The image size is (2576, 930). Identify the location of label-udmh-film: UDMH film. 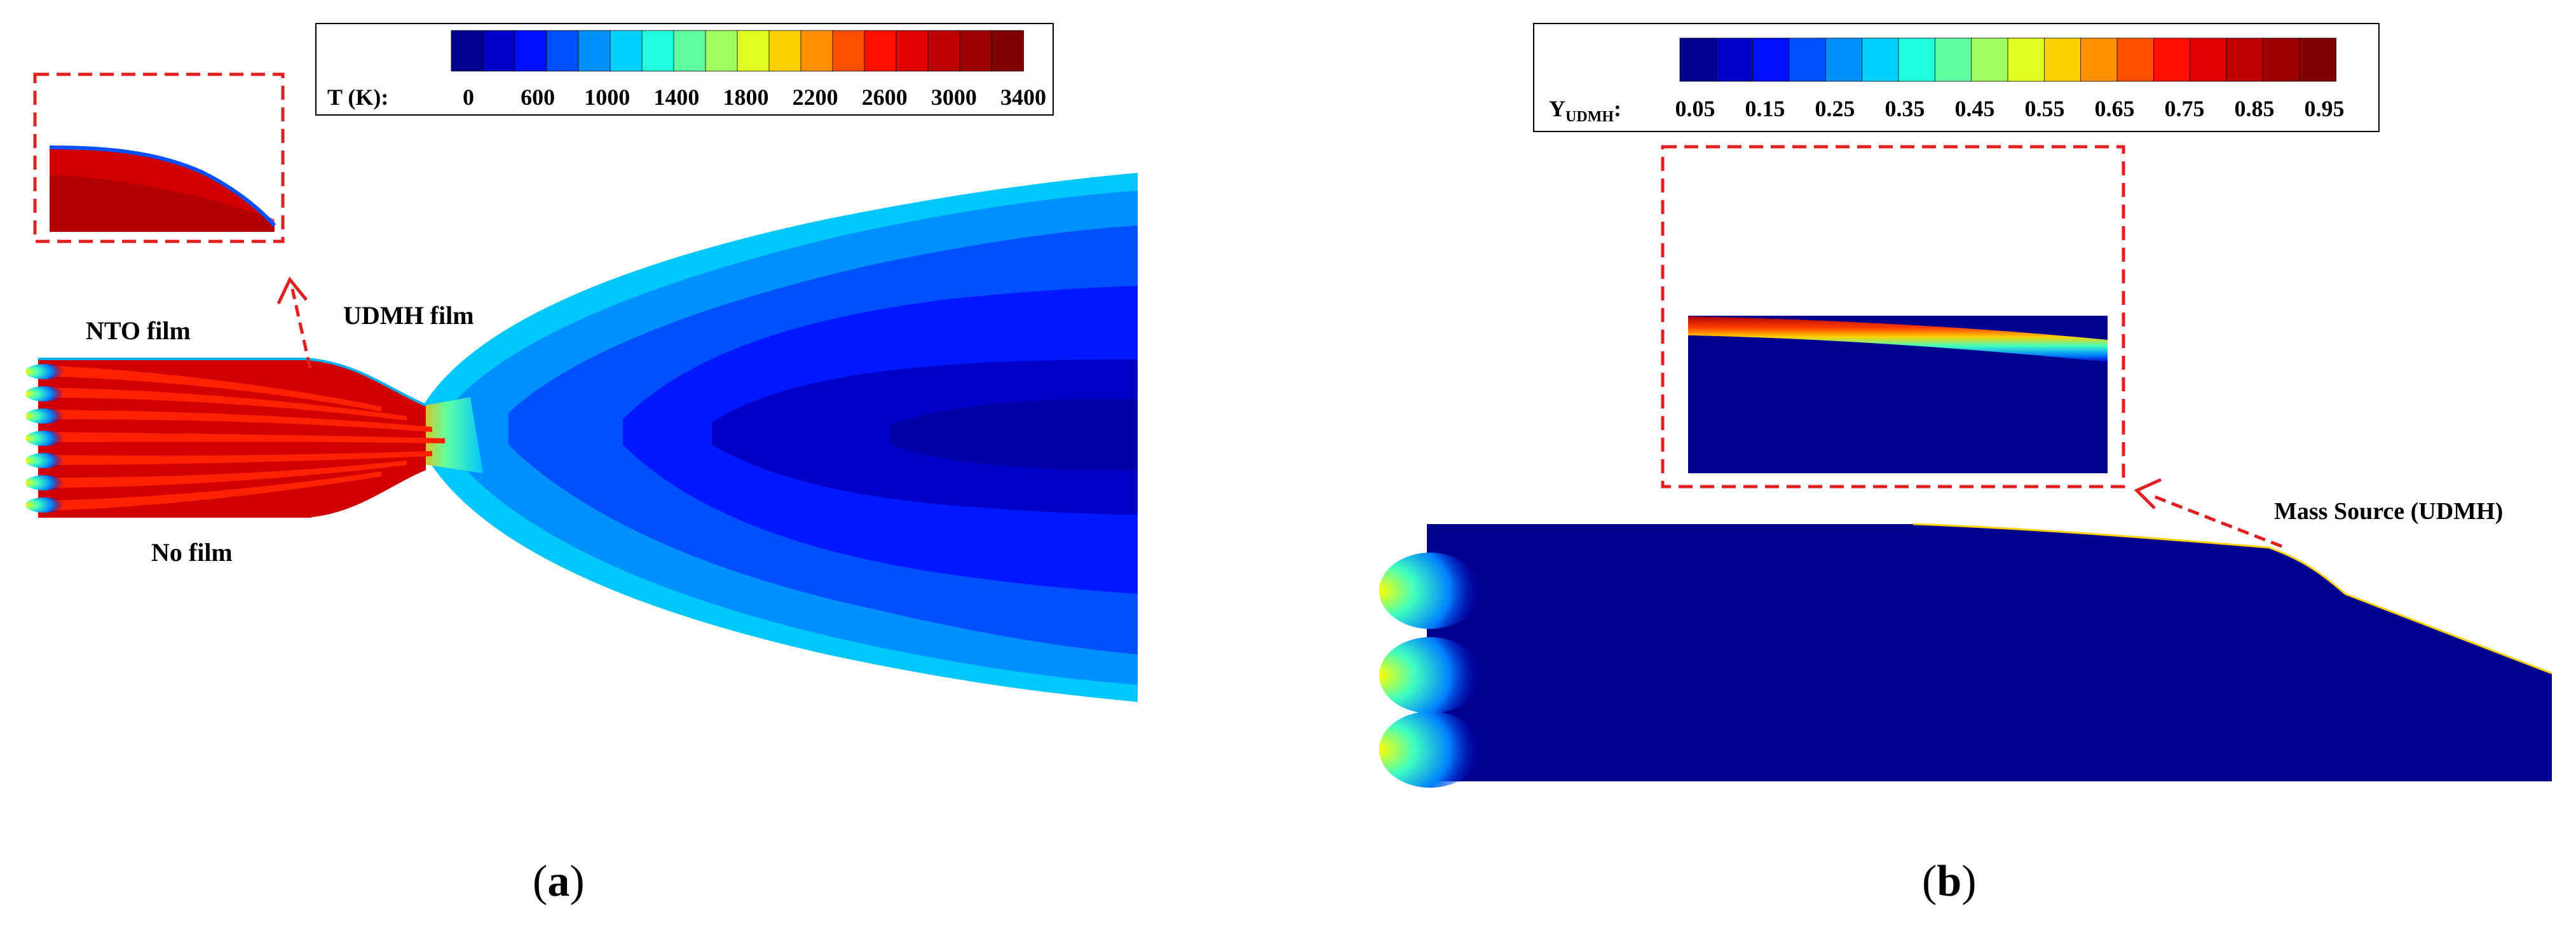
(408, 315).